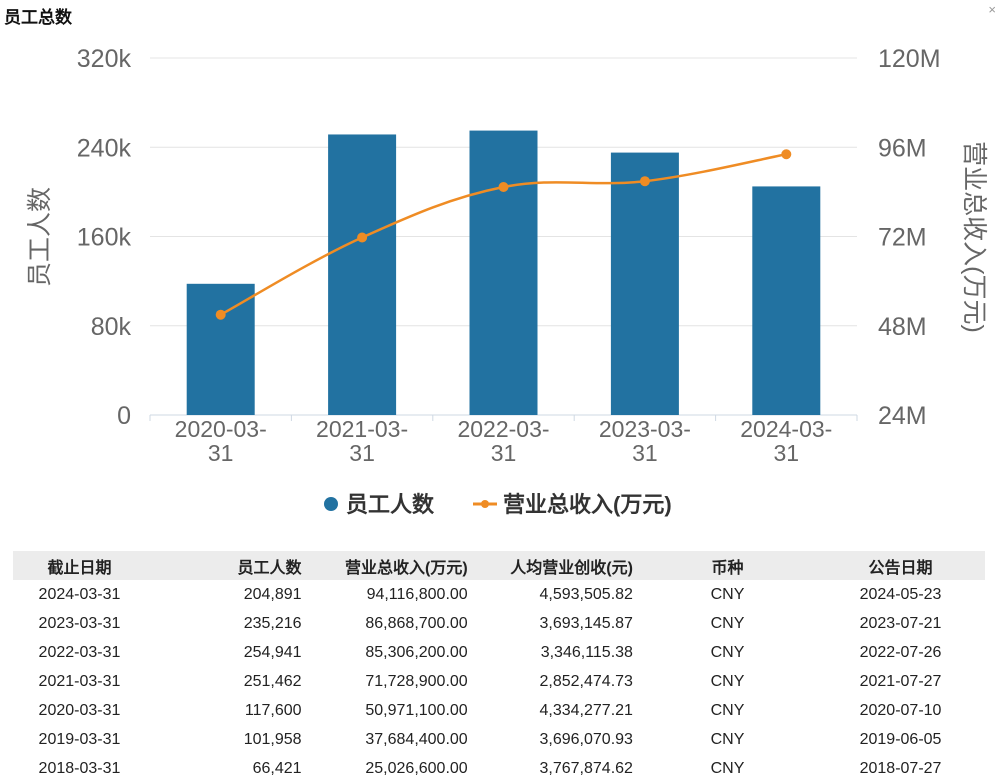 This screenshot has height=783, width=1000. I want to click on x-tick-label-2022-03-31: 2022-03-31, so click(503, 441).